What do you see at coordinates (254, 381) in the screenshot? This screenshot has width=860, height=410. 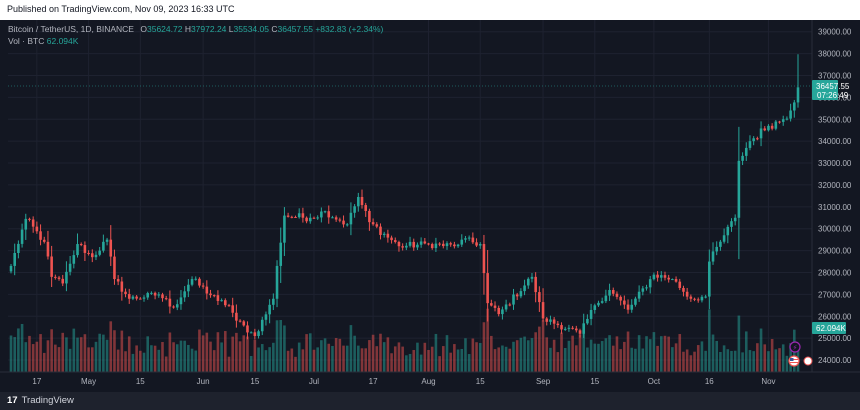 I see `time-tick-label: 15` at bounding box center [254, 381].